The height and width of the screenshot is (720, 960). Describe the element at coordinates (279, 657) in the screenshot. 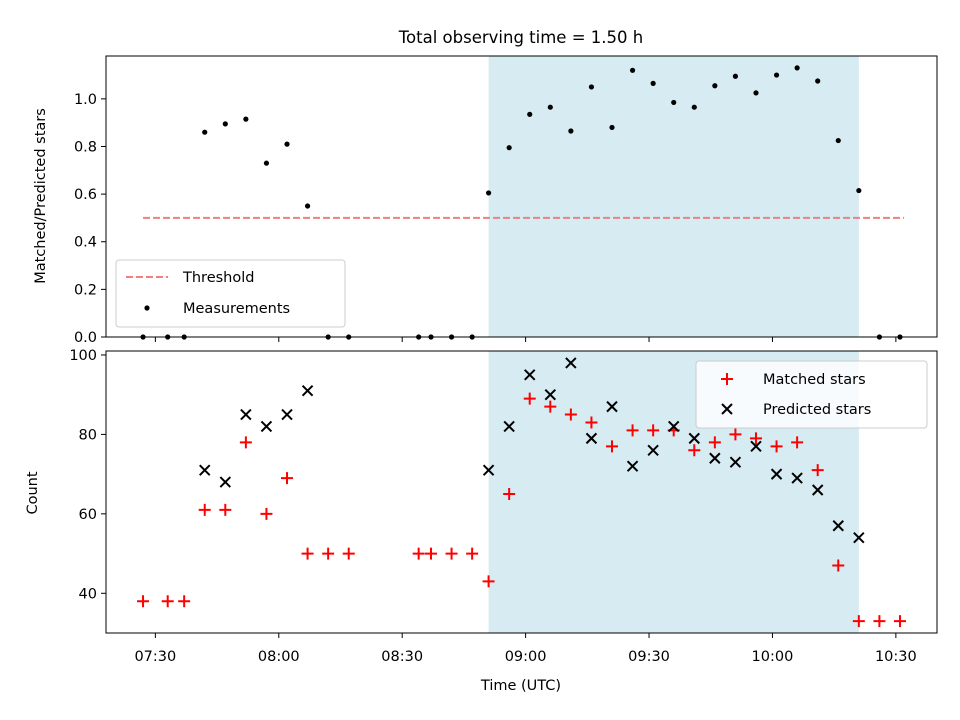

I see `bottom-x-tick-label: 08:00` at that location.